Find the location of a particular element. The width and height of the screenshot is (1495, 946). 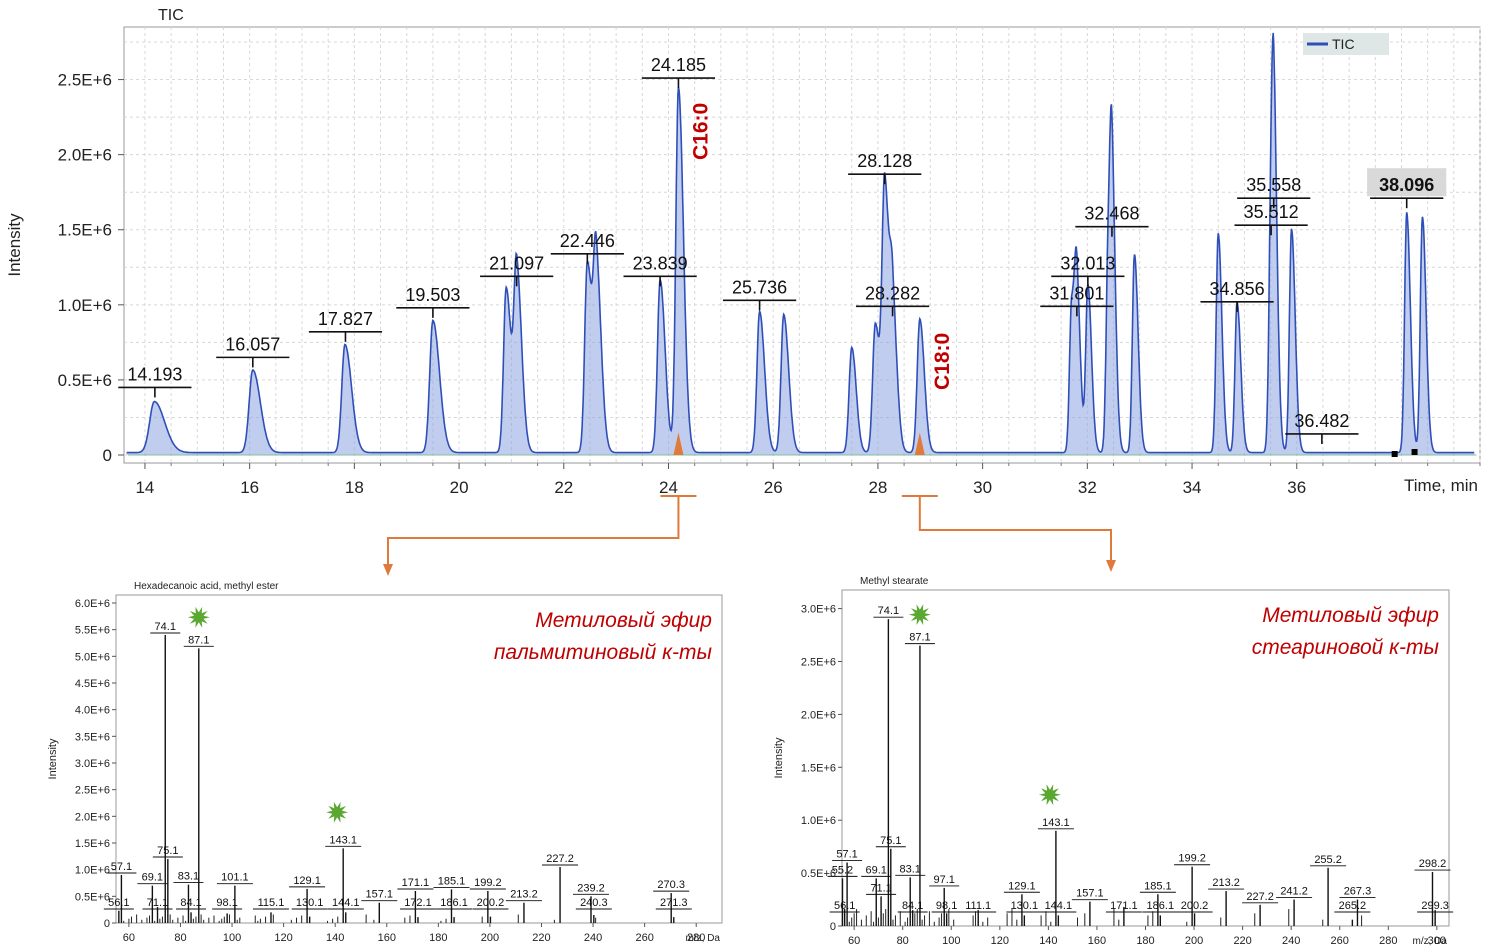

ms-x-tick-label: 120 is located at coordinates (1000, 940).